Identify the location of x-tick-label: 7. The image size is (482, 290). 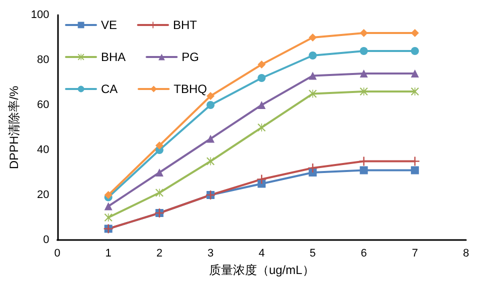
(415, 254).